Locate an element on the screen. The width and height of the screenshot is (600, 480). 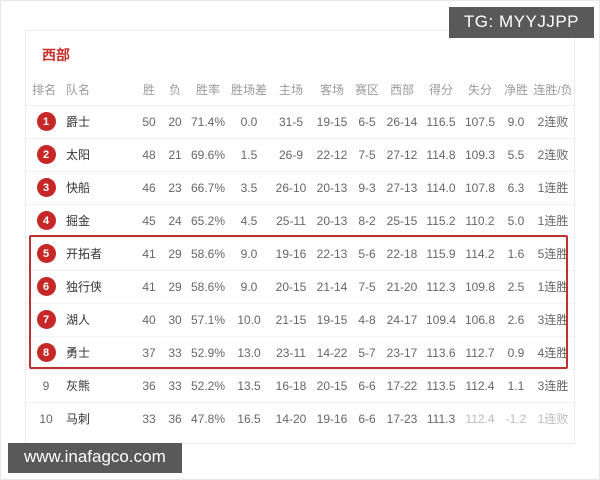
table-header: 排名 队名胜负胜率 胜场差 主场 客场 赛区 西部 得分 失分 净胜 连胜/负 is located at coordinates (300, 90).